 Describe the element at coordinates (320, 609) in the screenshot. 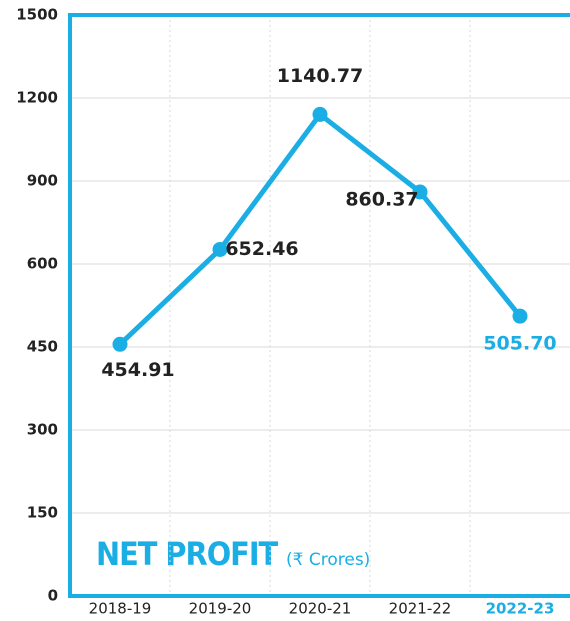

I see `x-tick-label: 2020-21` at that location.